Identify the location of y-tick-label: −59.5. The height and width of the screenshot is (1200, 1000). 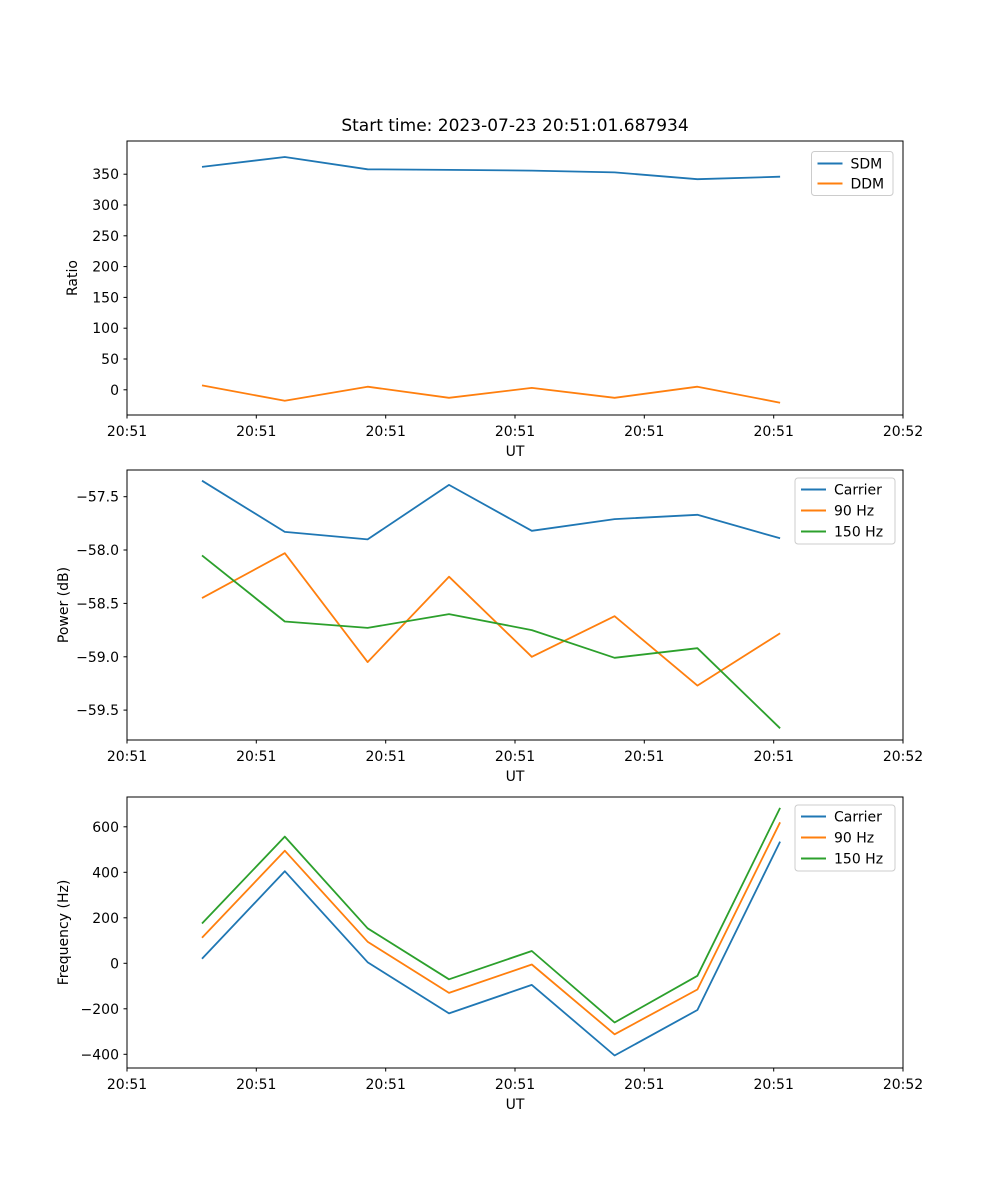
(97, 711).